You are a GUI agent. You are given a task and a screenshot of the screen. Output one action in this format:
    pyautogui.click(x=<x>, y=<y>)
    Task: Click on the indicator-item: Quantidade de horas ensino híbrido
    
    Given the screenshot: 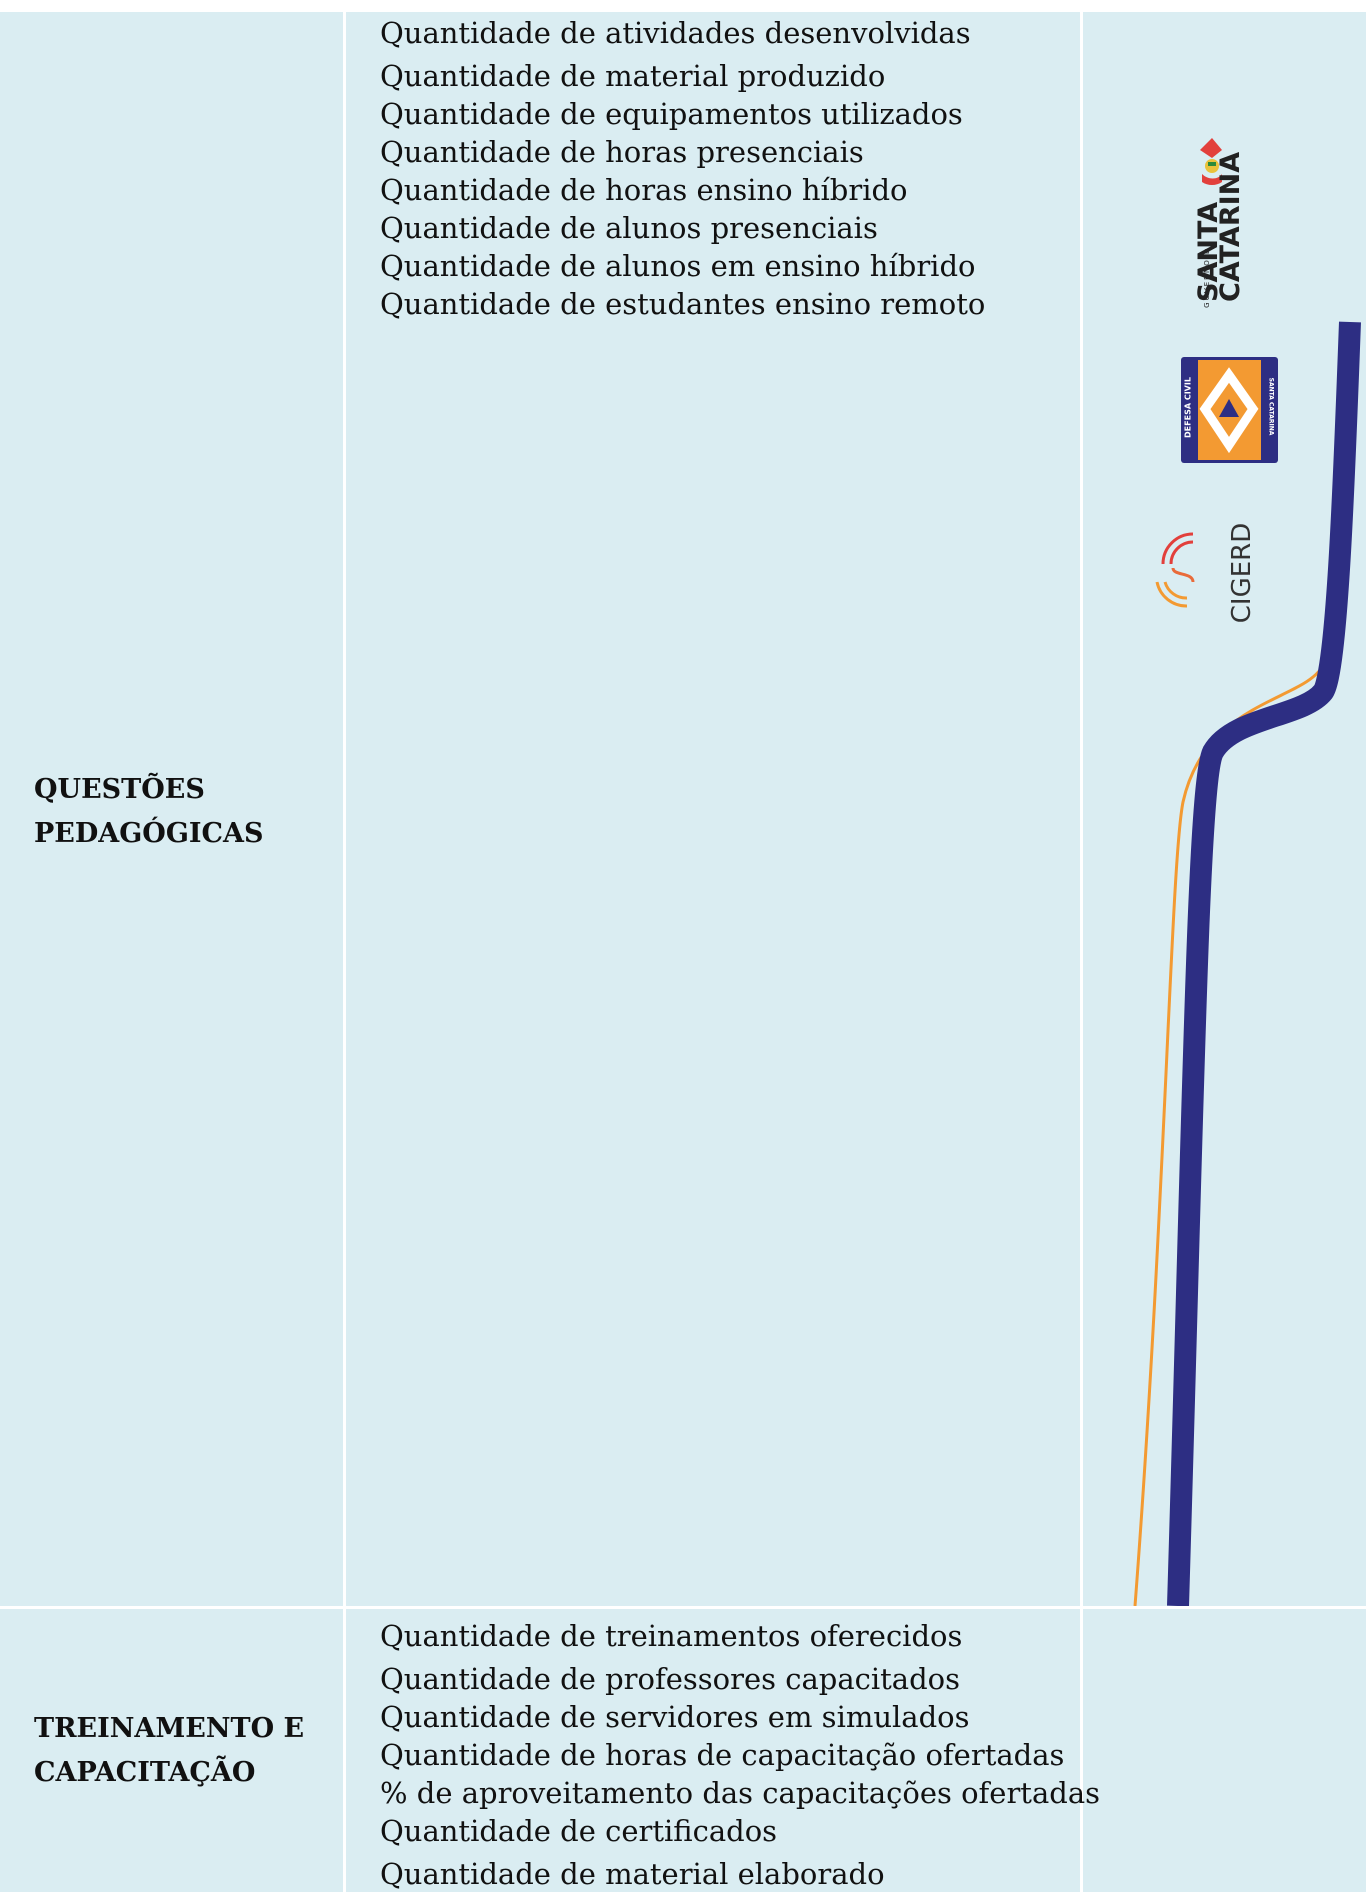 What is the action you would take?
    pyautogui.click(x=644, y=190)
    